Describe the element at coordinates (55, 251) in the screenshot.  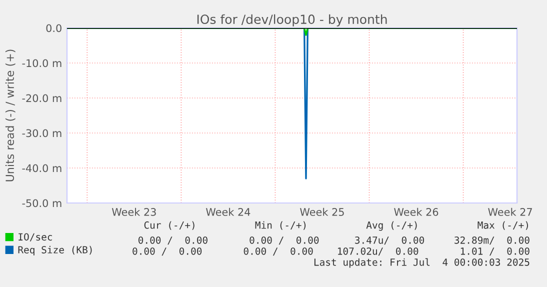
I see `legend-label: Req Size (KB)` at that location.